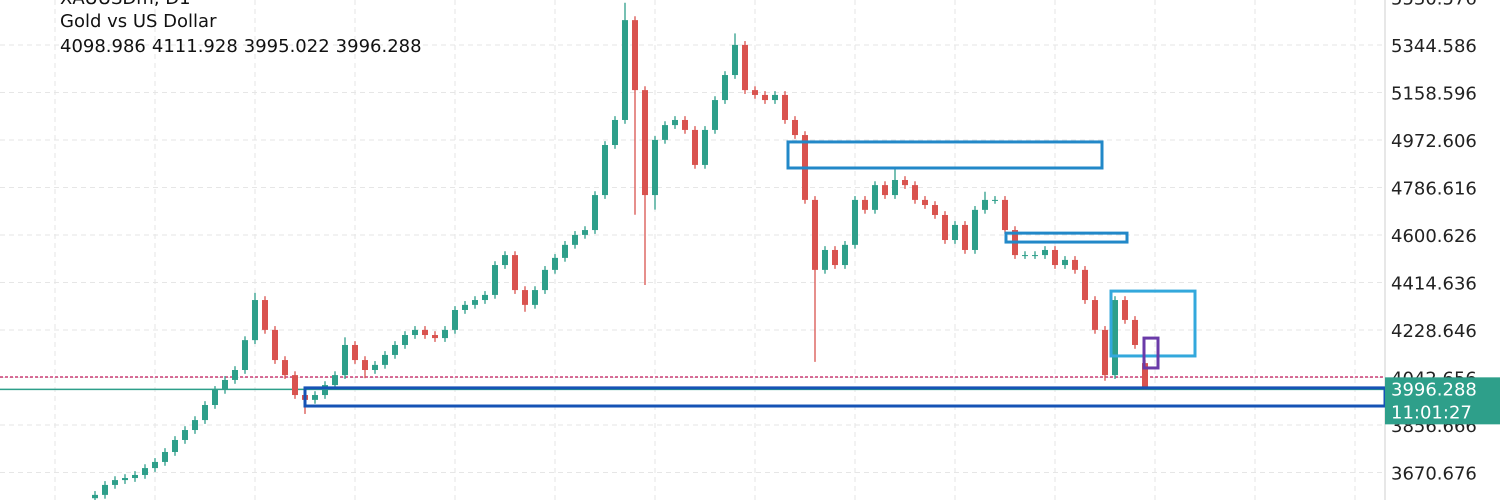  Describe the element at coordinates (125, 4) in the screenshot. I see `chart-title: XAUUSDm, D1` at that location.